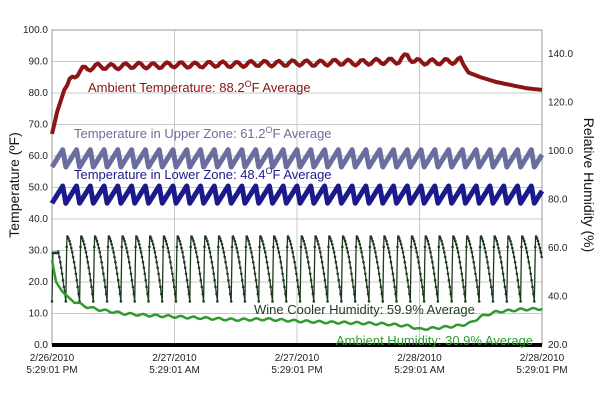  What do you see at coordinates (174, 358) in the screenshot?
I see `x-tick-date: 2/27/2010` at bounding box center [174, 358].